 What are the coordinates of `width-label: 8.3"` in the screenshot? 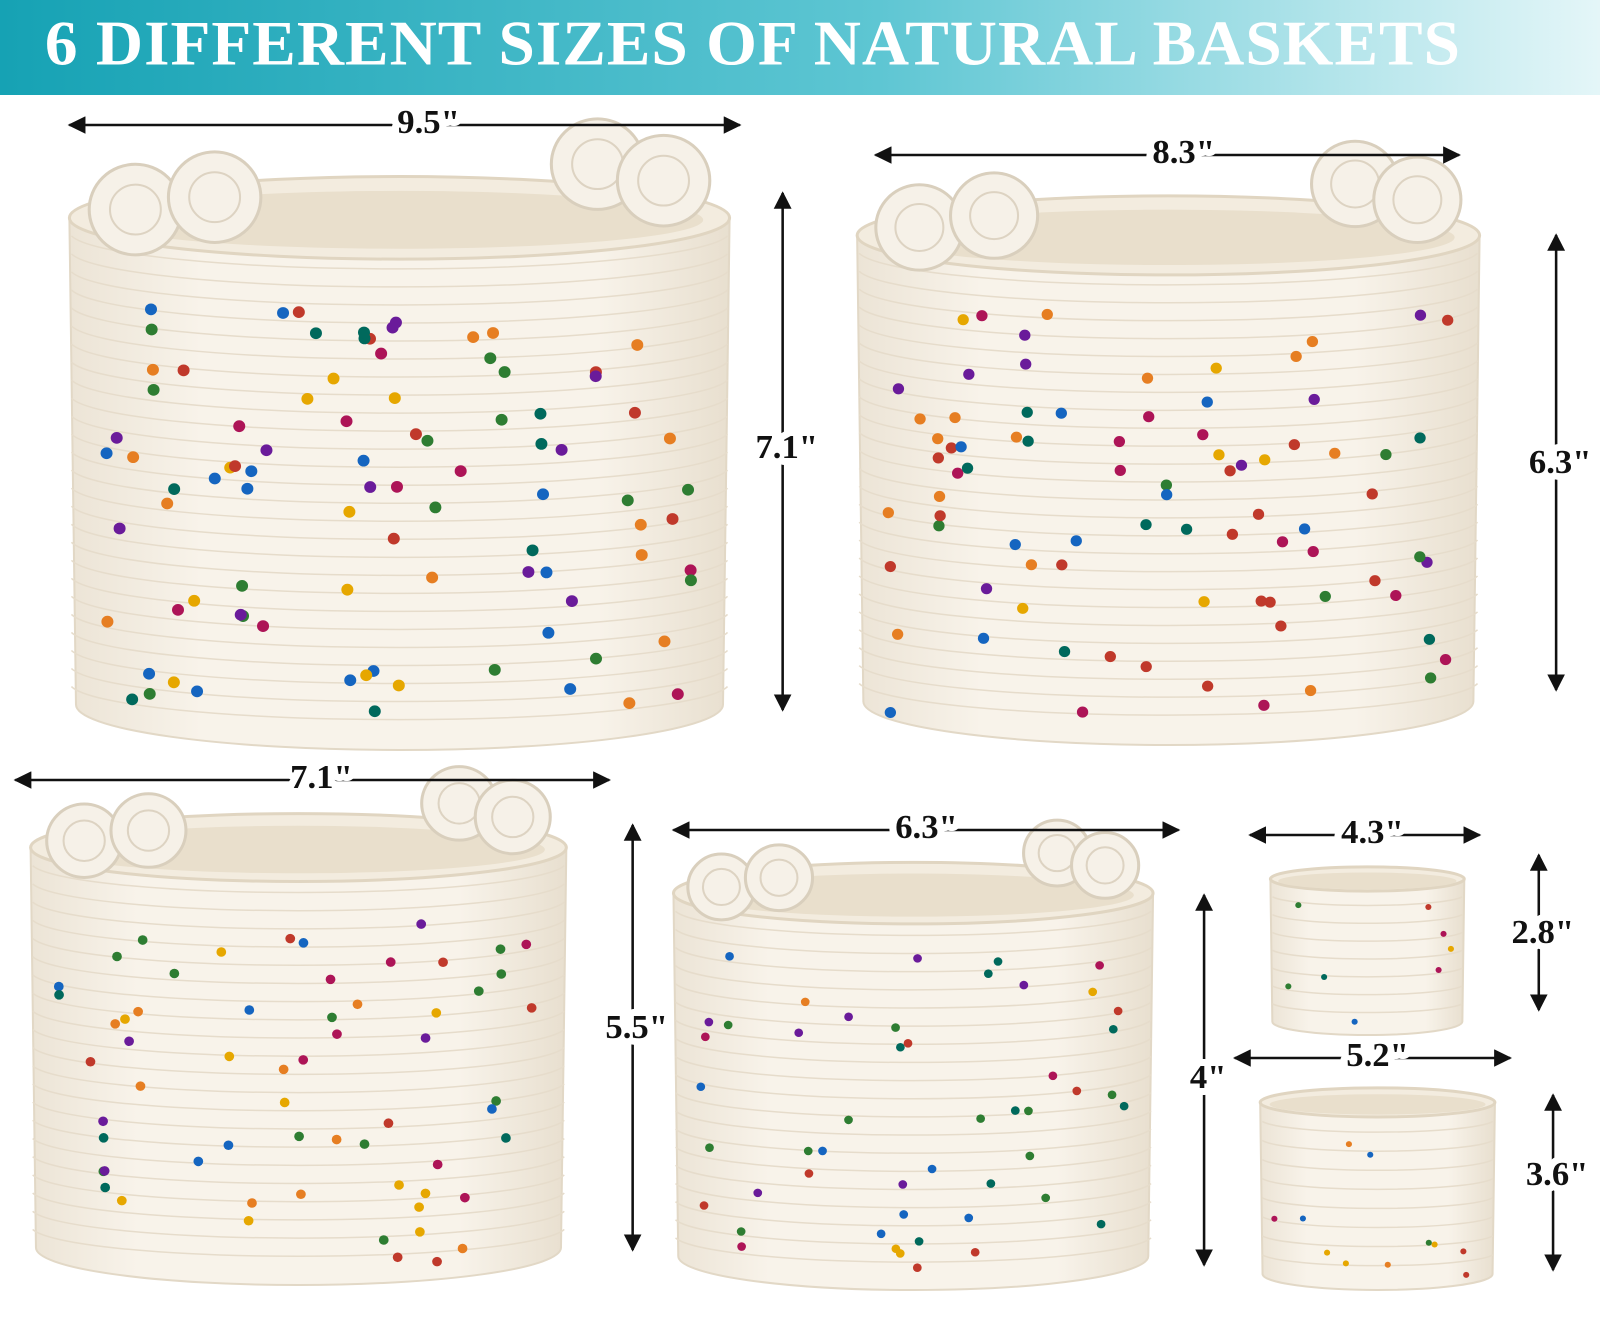 It's located at (1183, 152).